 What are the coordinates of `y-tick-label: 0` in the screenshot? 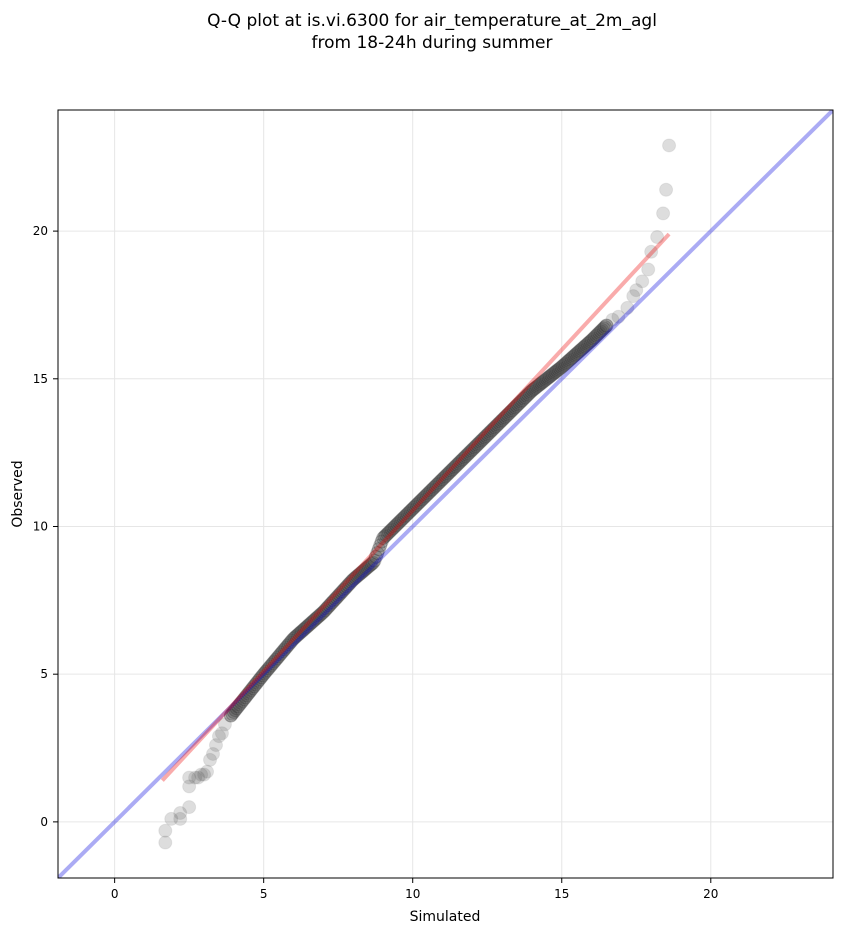 It's located at (44, 822).